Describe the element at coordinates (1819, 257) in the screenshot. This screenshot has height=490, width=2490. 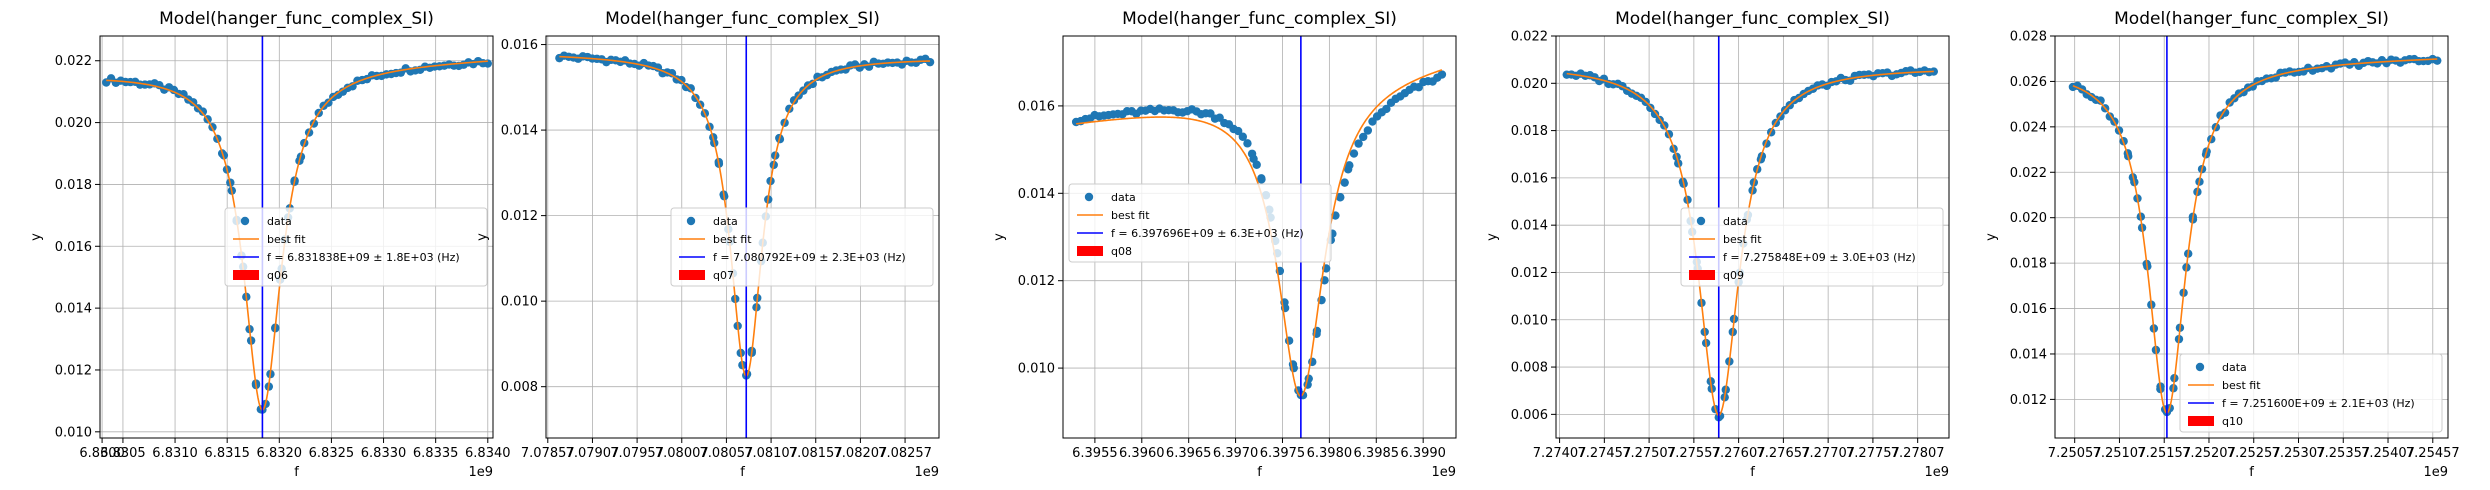
I see `legend-entry: f = 7.275848E+09 ± 3.0E+03 (Hz)` at that location.